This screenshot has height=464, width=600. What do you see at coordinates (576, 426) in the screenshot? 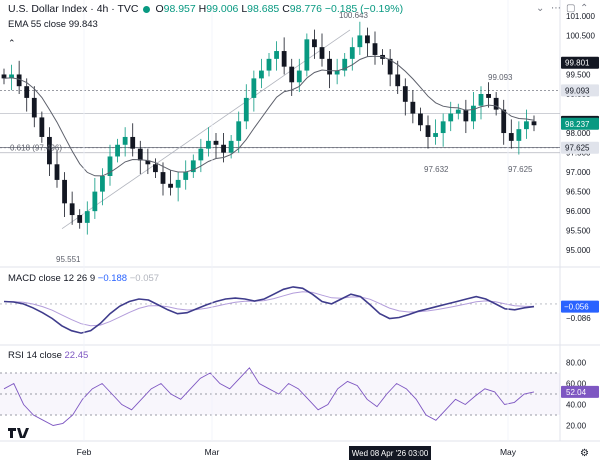
I see `rsi-tick-label: 20.00` at bounding box center [576, 426].